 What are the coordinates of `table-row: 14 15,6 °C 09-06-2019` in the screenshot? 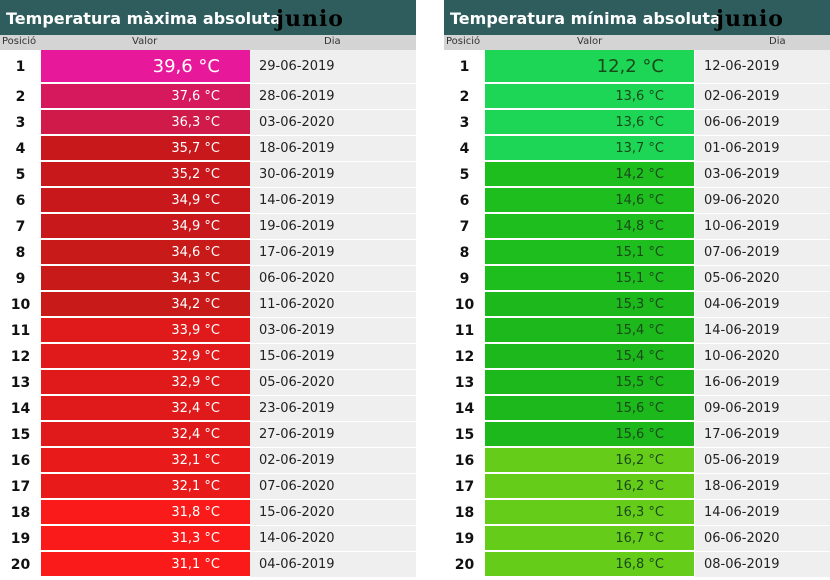 It's located at (637, 409).